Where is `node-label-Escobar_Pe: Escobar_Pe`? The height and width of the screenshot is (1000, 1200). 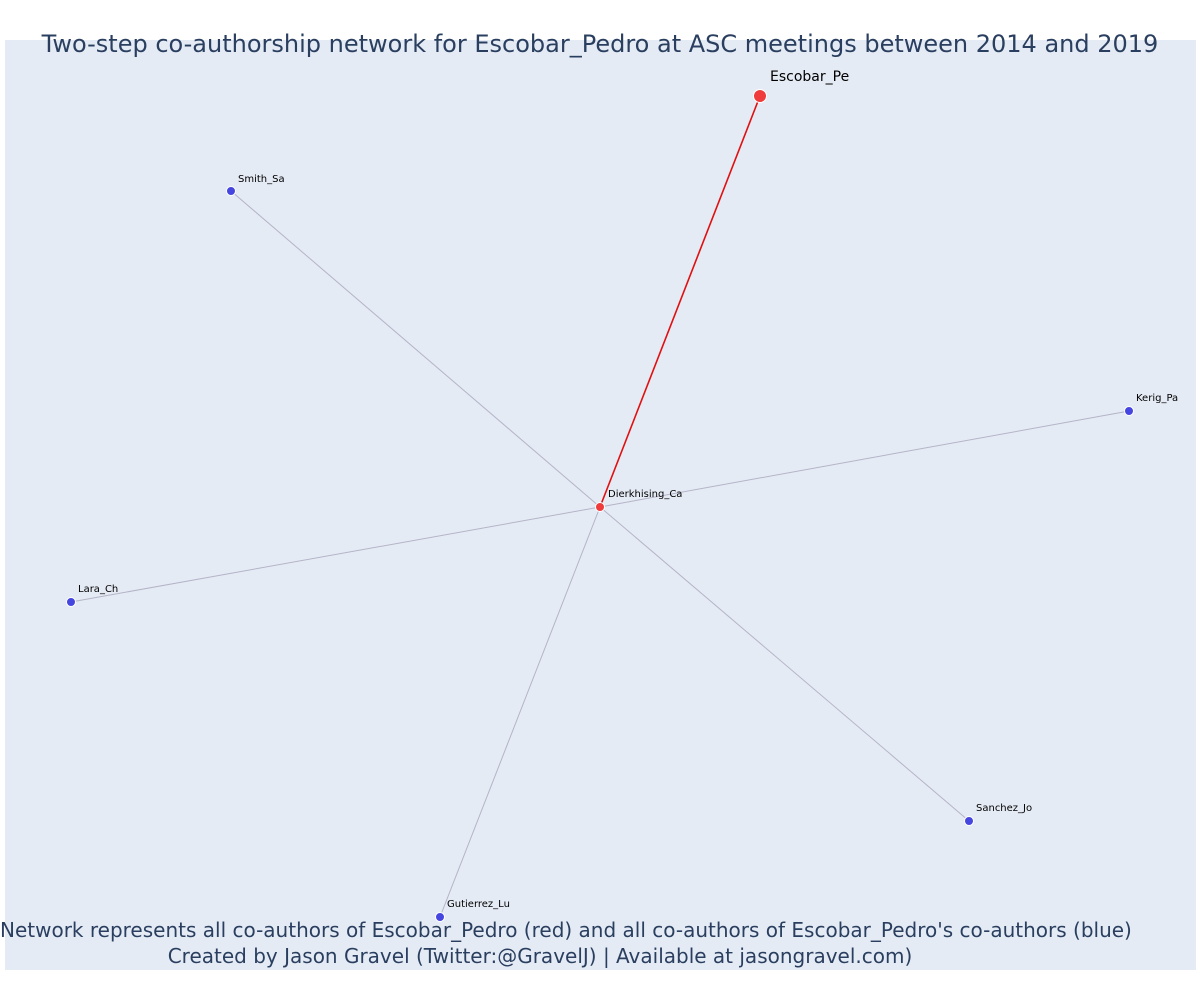 node-label-Escobar_Pe: Escobar_Pe is located at coordinates (809, 77).